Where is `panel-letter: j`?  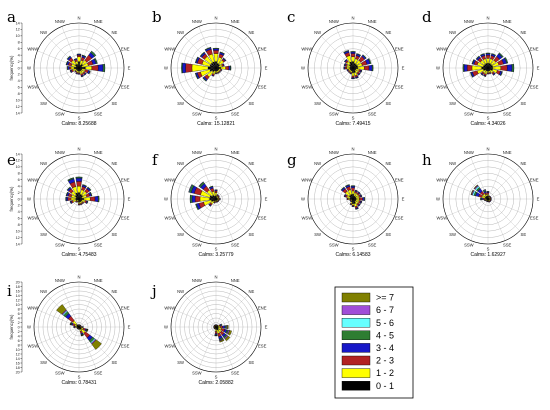 panel-letter: j is located at coordinates (153, 291).